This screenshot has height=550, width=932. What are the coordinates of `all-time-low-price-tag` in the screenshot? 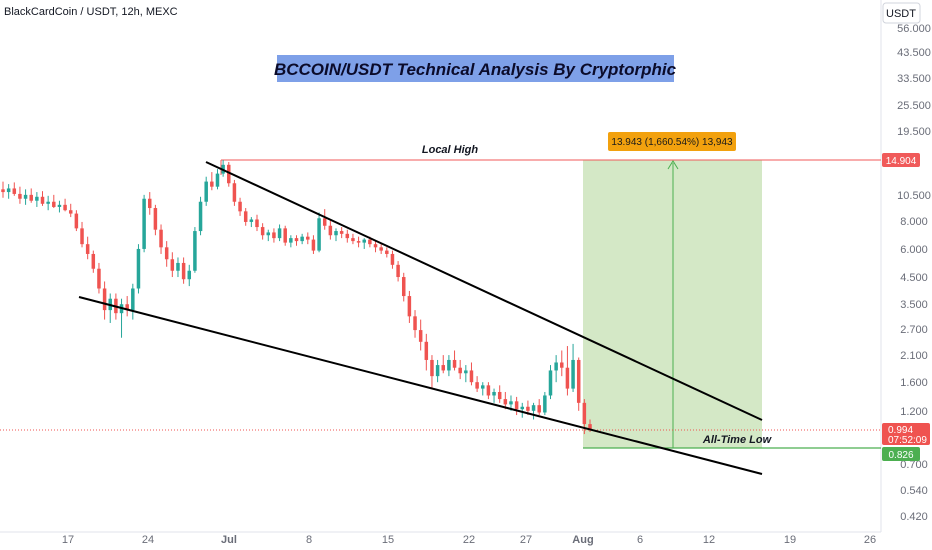 It's located at (901, 454).